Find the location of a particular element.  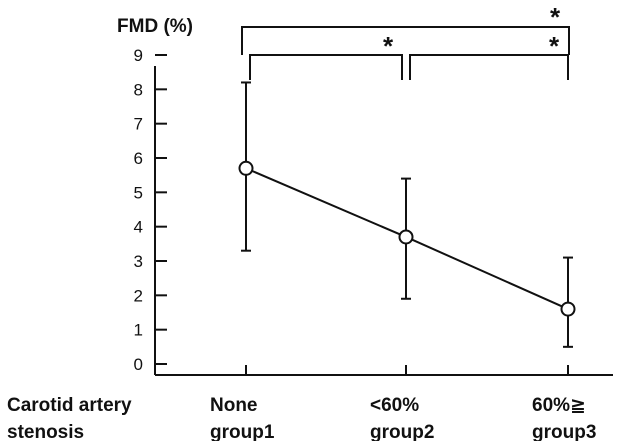

y-tick-label: 3 is located at coordinates (138, 261).